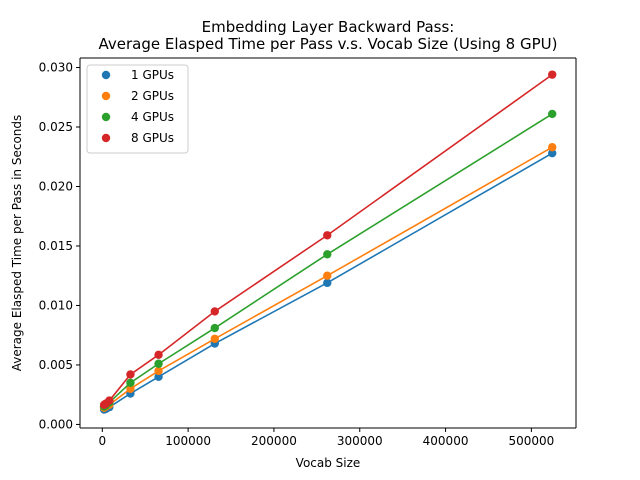  What do you see at coordinates (56, 424) in the screenshot?
I see `y-tick-label: 0.000` at bounding box center [56, 424].